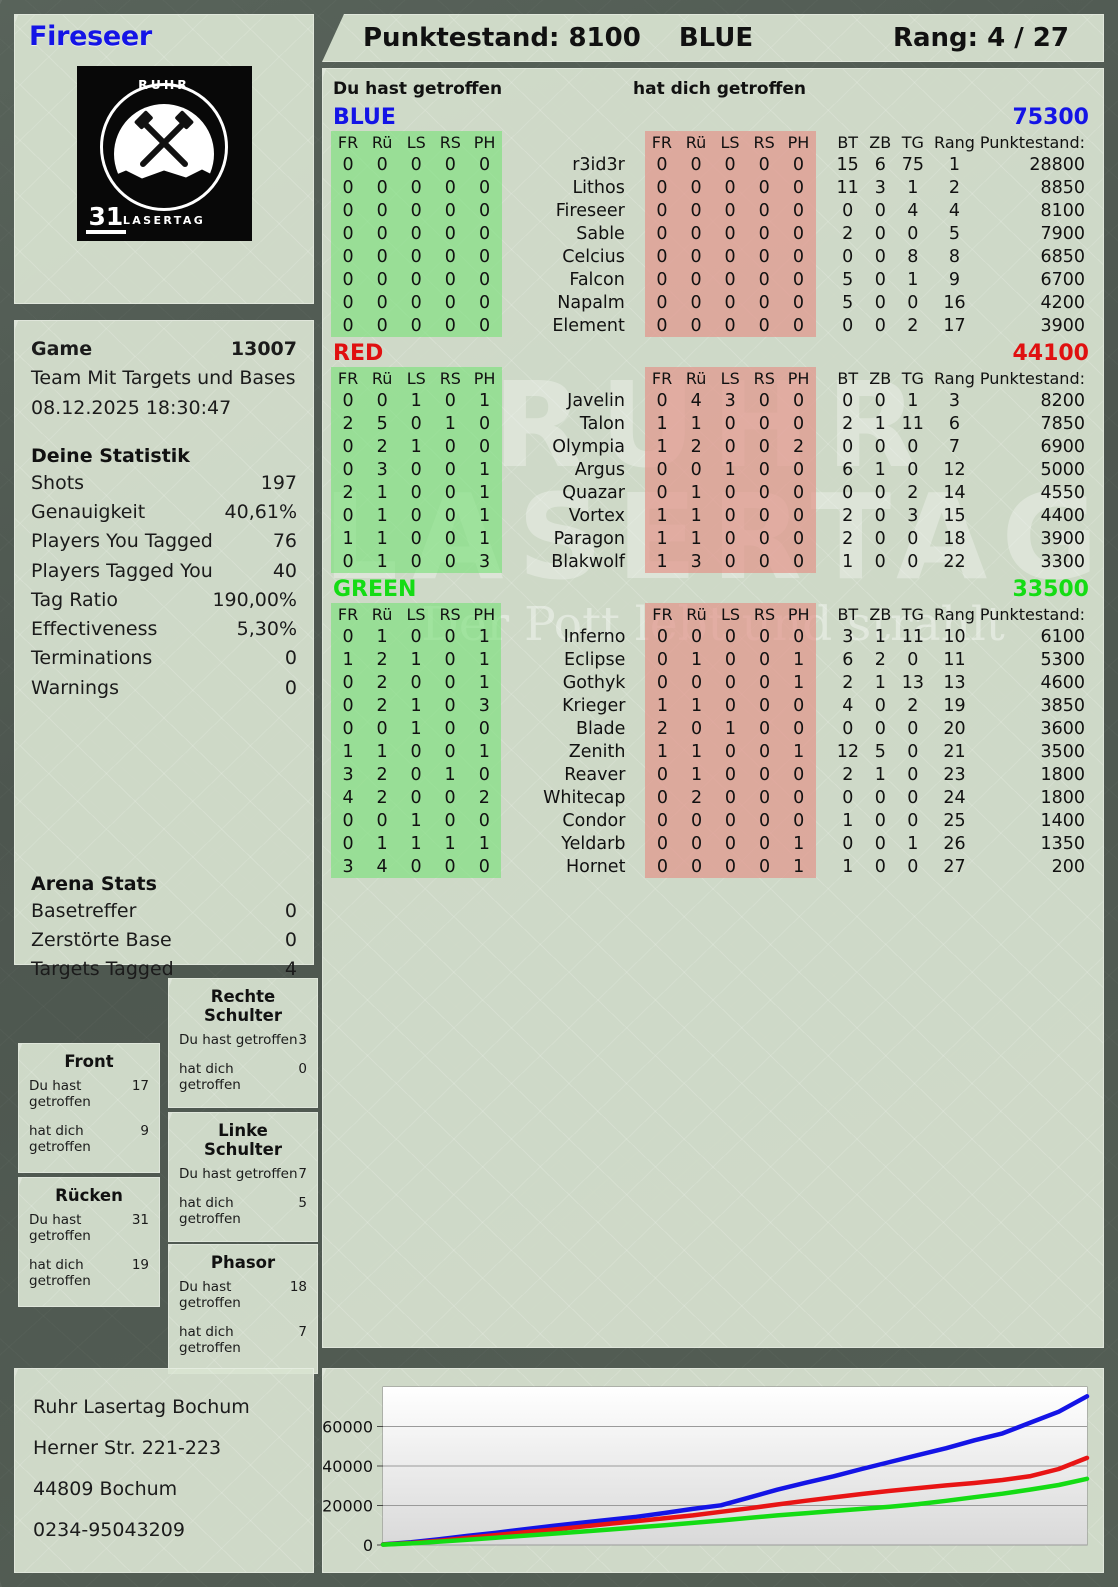 This screenshot has height=1587, width=1118. Describe the element at coordinates (298, 1287) in the screenshot. I see `hitzone-you-value: 18` at that location.